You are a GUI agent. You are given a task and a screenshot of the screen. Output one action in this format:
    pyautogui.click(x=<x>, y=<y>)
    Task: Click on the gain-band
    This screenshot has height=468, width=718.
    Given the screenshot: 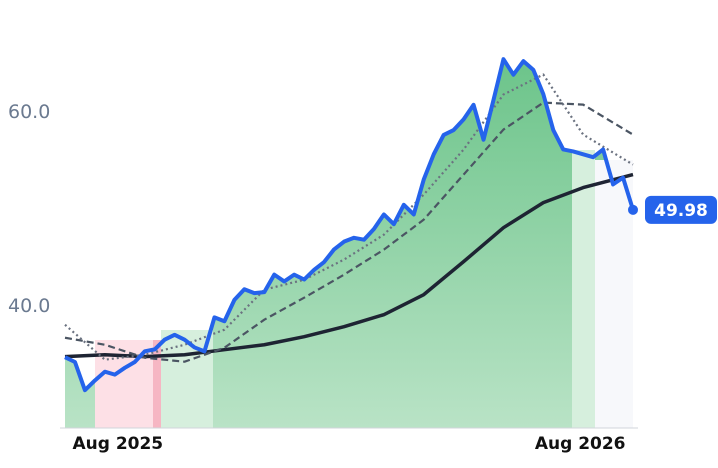 What is the action you would take?
    pyautogui.click(x=583, y=289)
    